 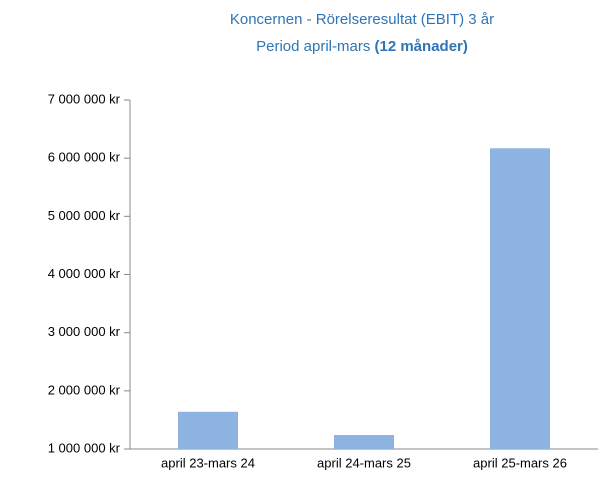 What do you see at coordinates (84, 157) in the screenshot?
I see `y-tick-label: 6 000 000 kr` at bounding box center [84, 157].